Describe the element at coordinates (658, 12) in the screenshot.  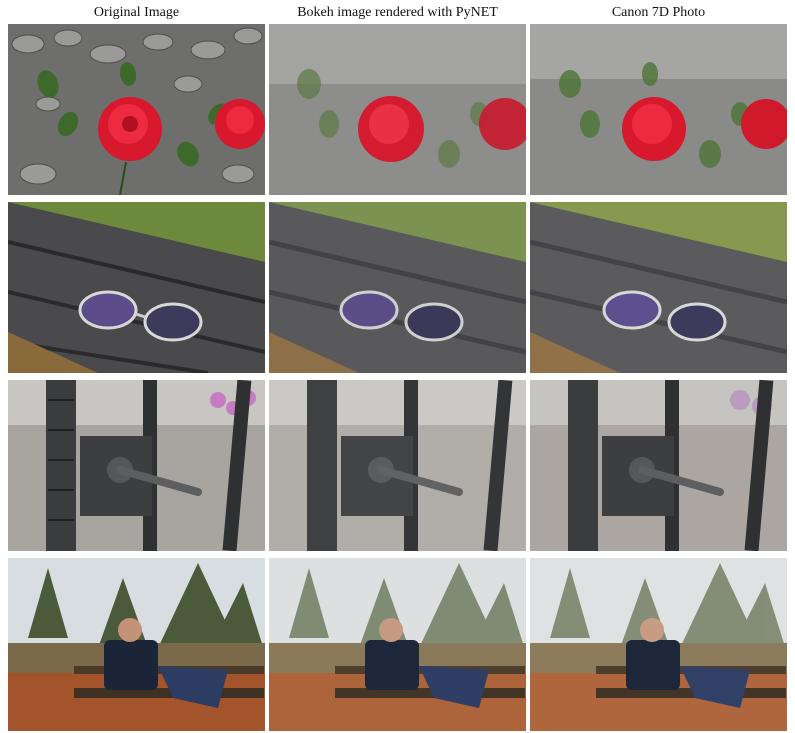
I see `column-header-canon: Canon 7D Photo` at that location.